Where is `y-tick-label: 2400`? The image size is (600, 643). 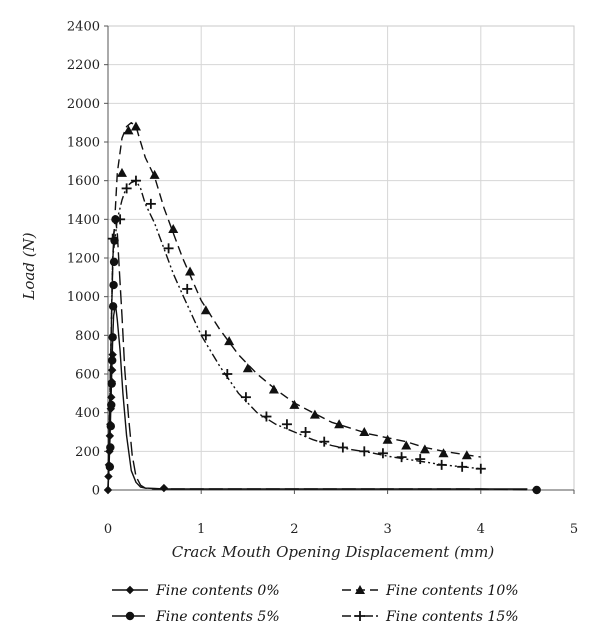 y-tick-label: 2400 is located at coordinates (83, 27).